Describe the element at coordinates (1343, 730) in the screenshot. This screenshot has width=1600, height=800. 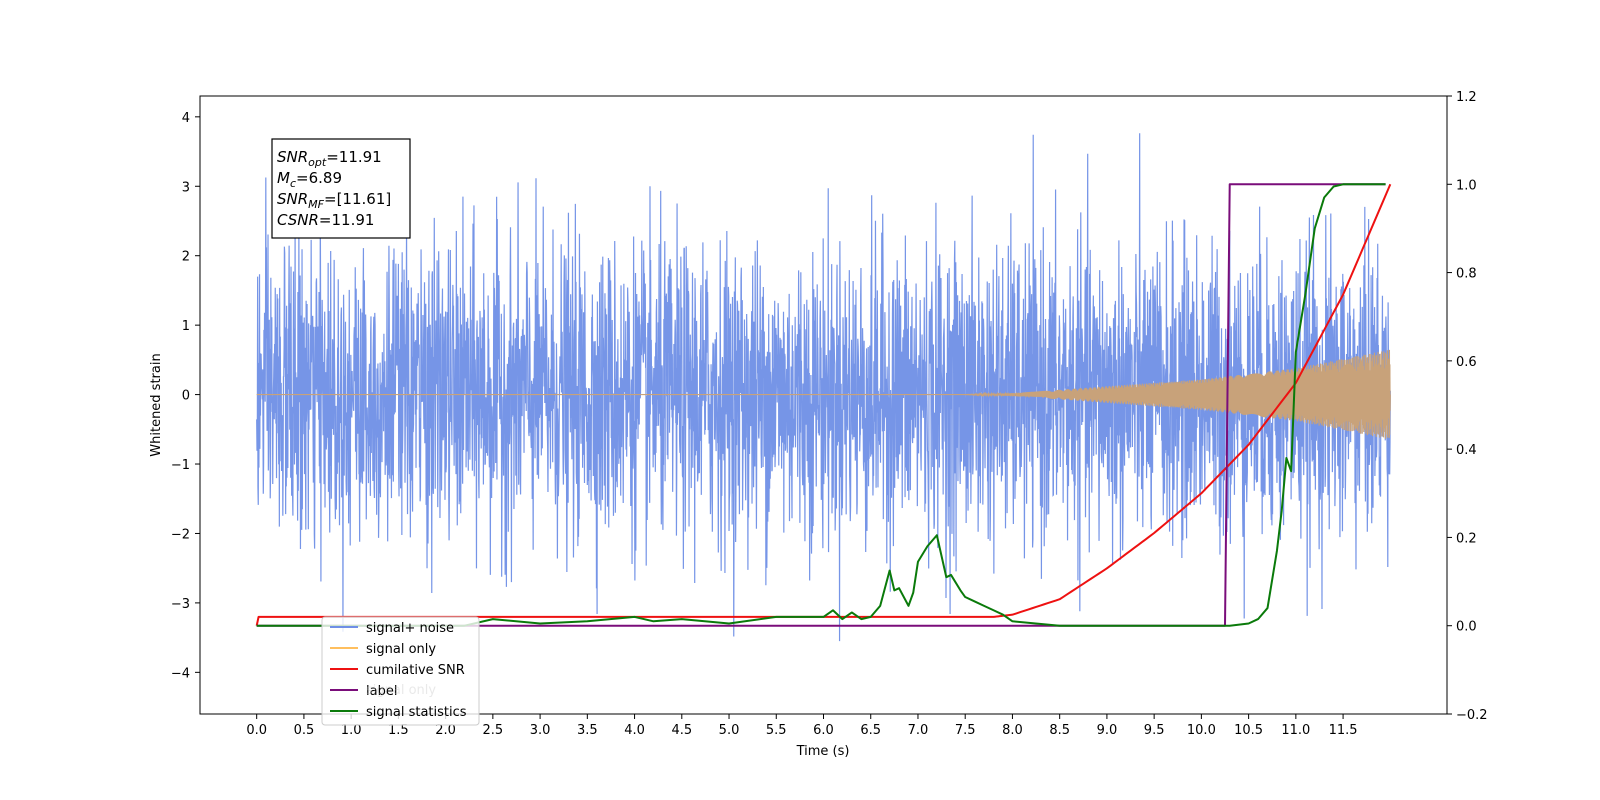
I see `x-tick-label: 11.5` at that location.